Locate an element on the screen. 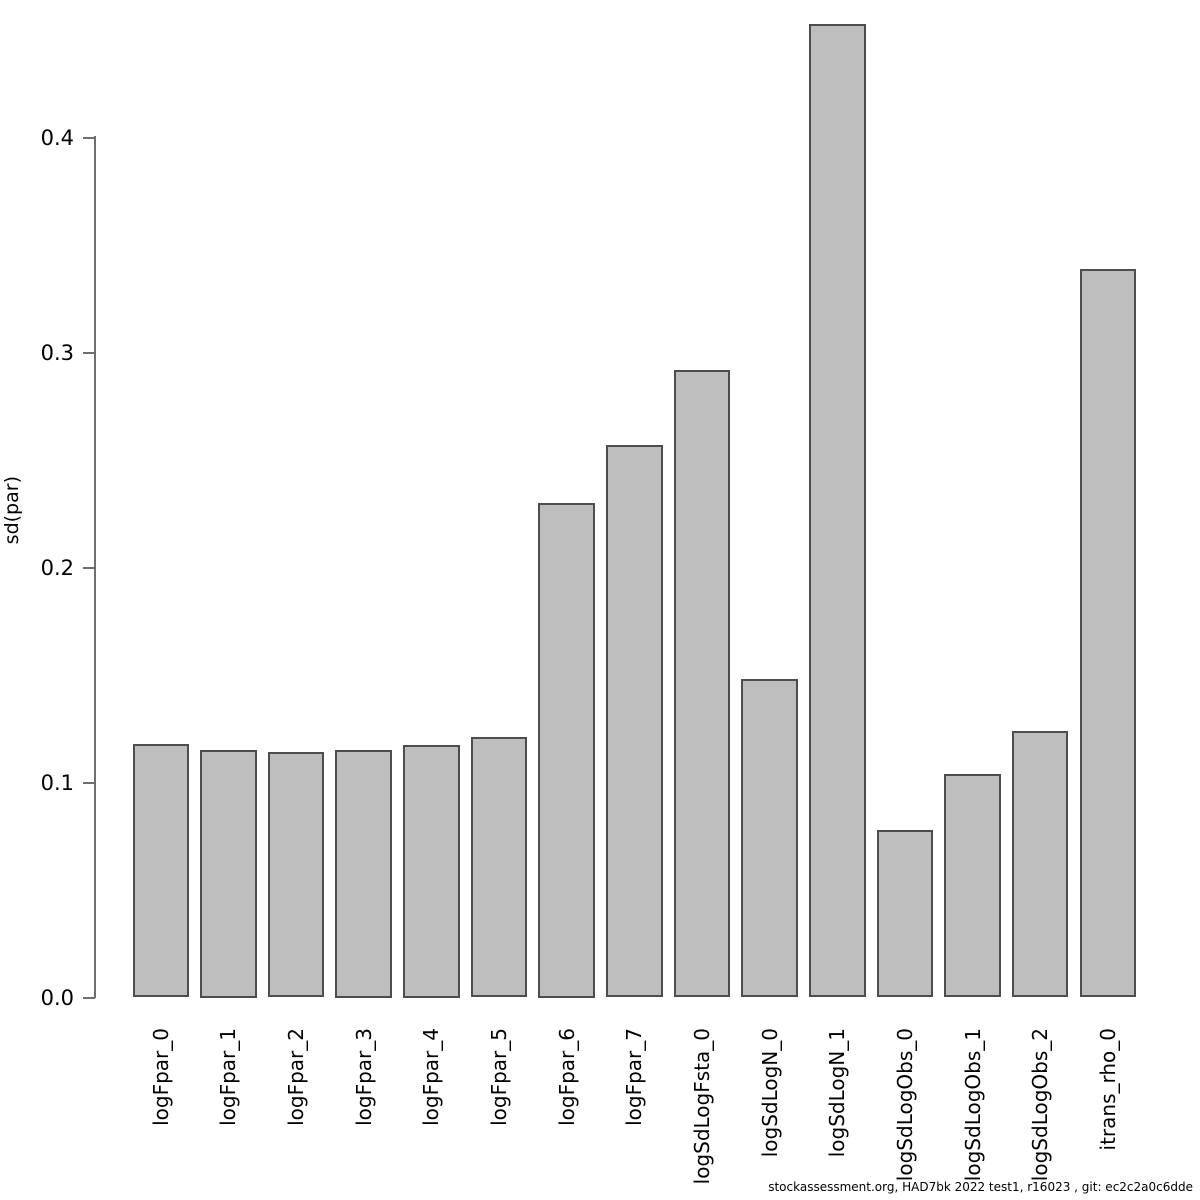 The image size is (1200, 1200). x-label-logFpar_1: logFpar_1 is located at coordinates (228, 1077).